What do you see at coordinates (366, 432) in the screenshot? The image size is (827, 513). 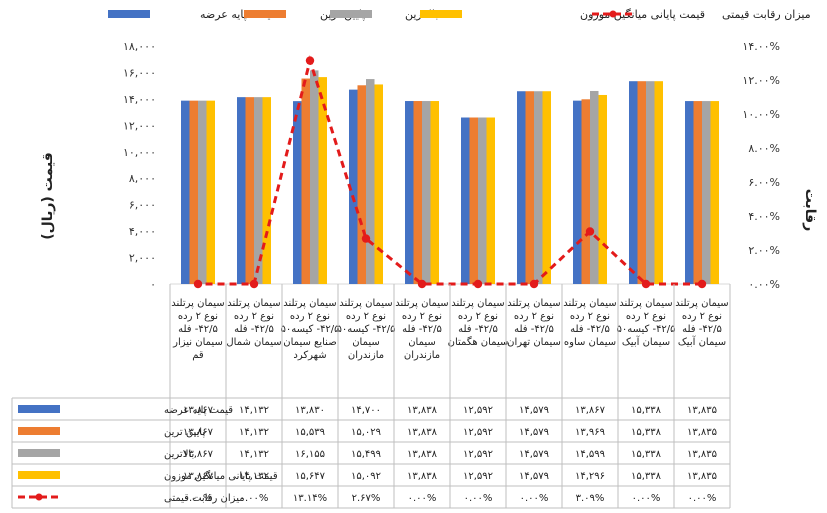 I see `table-cell: ۱۵,۰۲۹` at bounding box center [366, 432].